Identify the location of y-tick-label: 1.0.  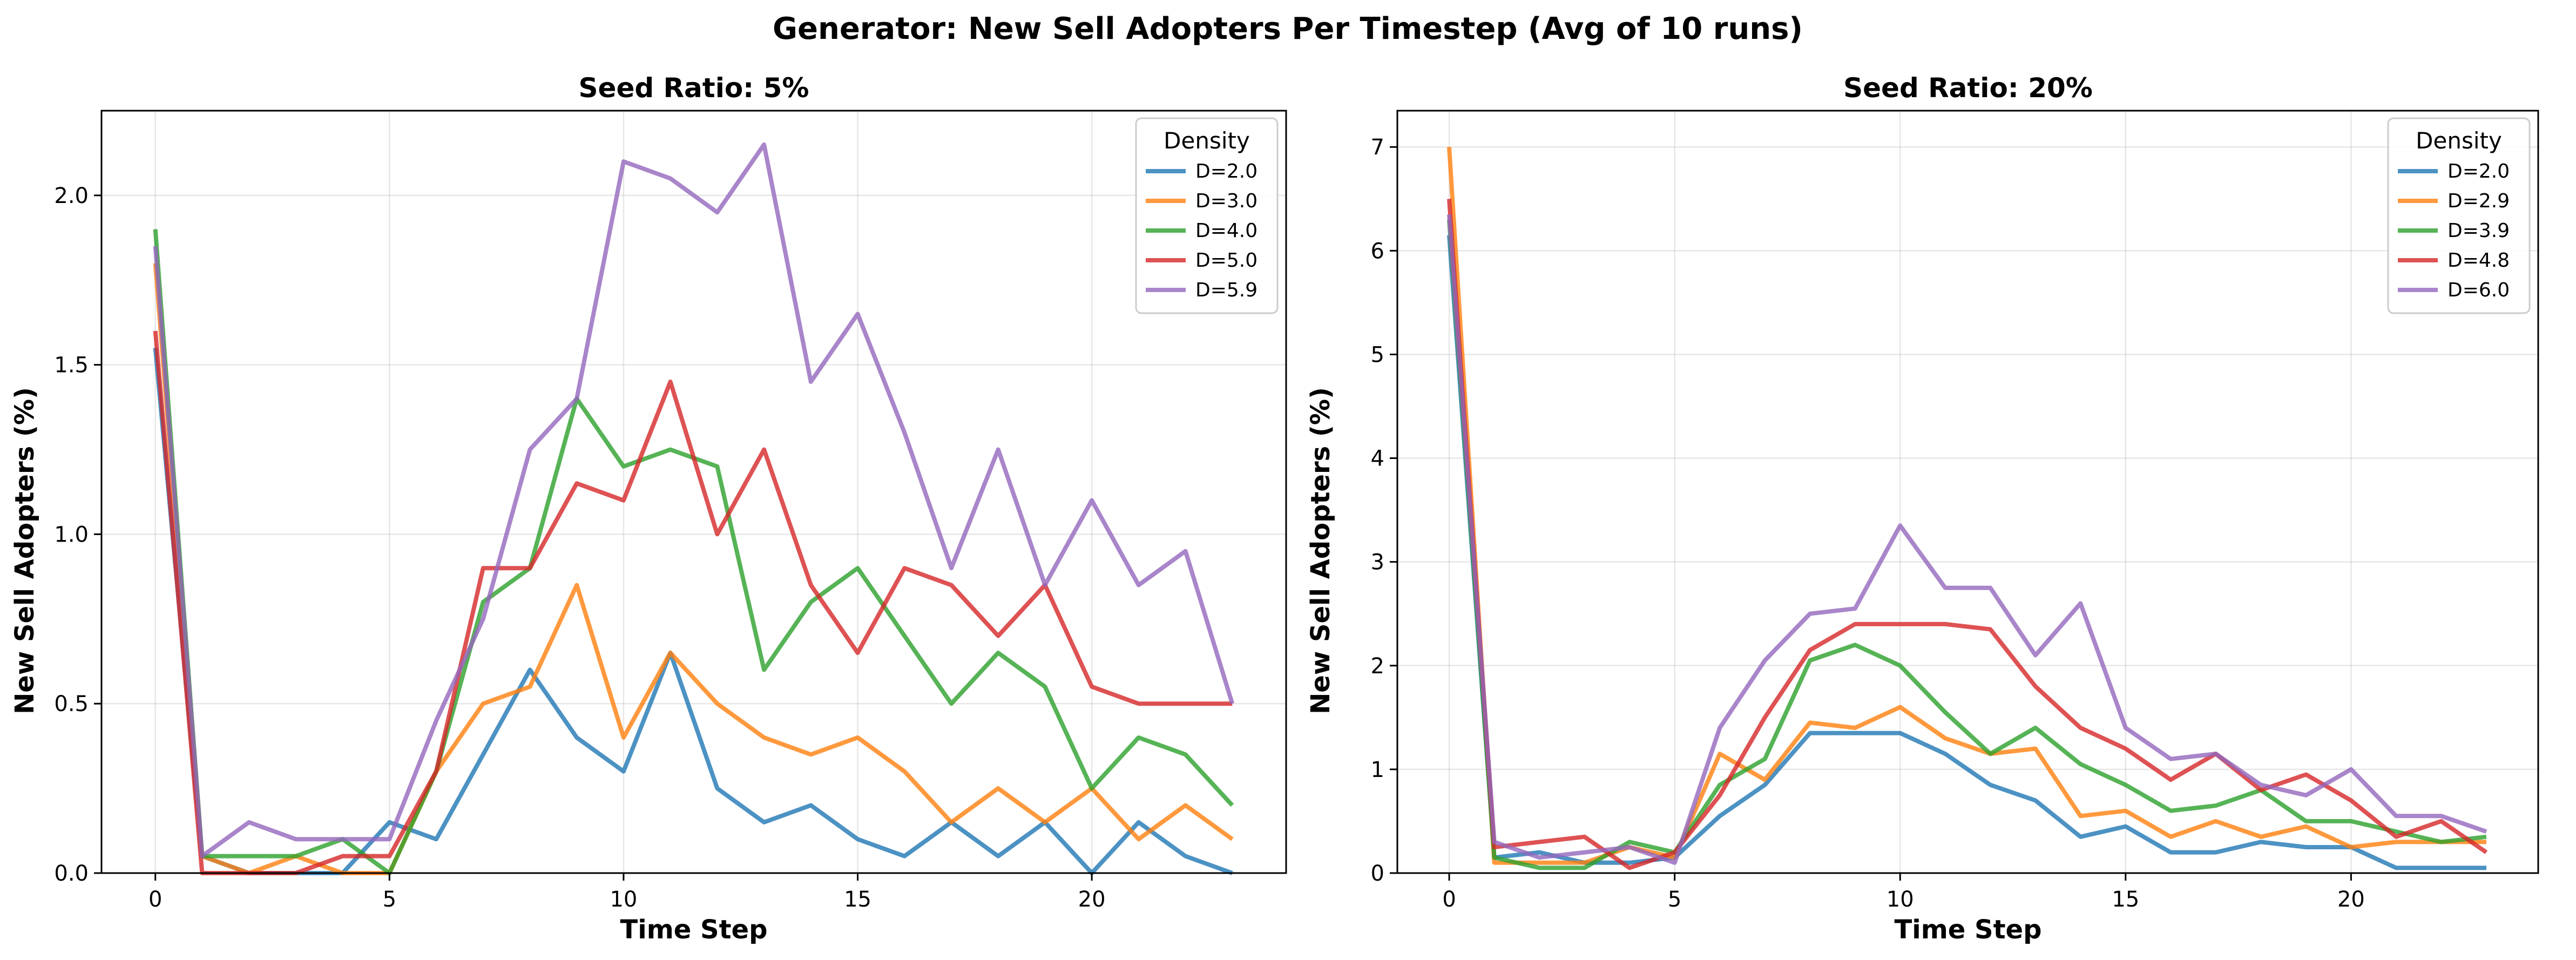
(71, 534).